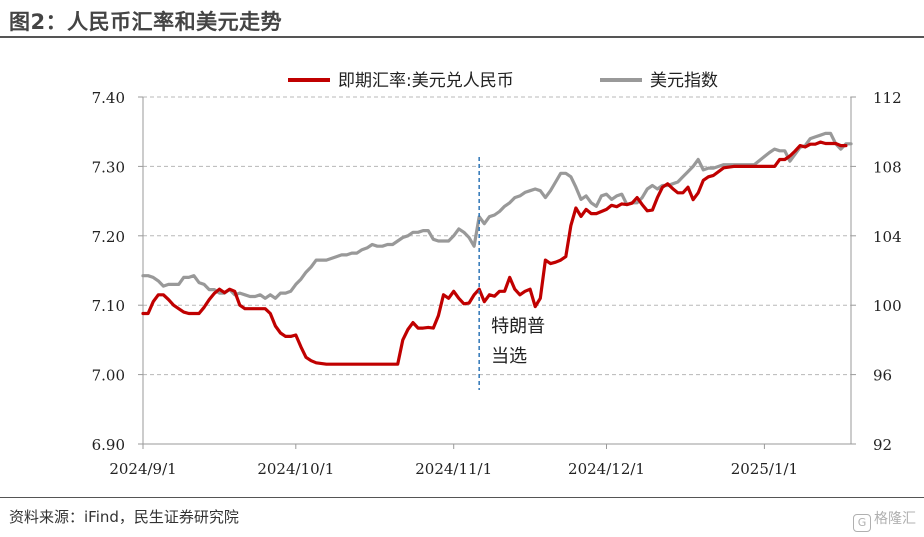  What do you see at coordinates (684, 81) in the screenshot?
I see `legend-item-dxy-label: 美元指数` at bounding box center [684, 81].